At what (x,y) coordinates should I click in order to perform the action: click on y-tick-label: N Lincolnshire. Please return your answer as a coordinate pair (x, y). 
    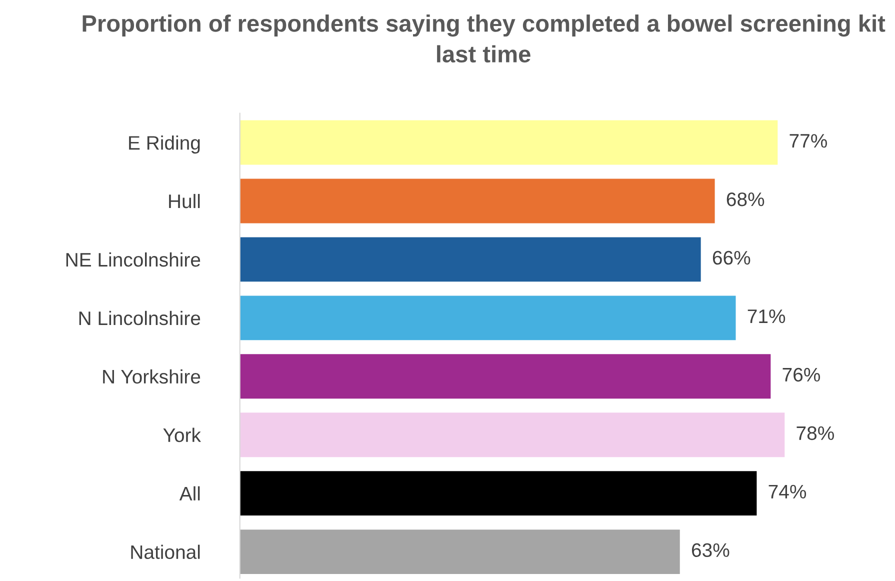
    Looking at the image, I should click on (139, 318).